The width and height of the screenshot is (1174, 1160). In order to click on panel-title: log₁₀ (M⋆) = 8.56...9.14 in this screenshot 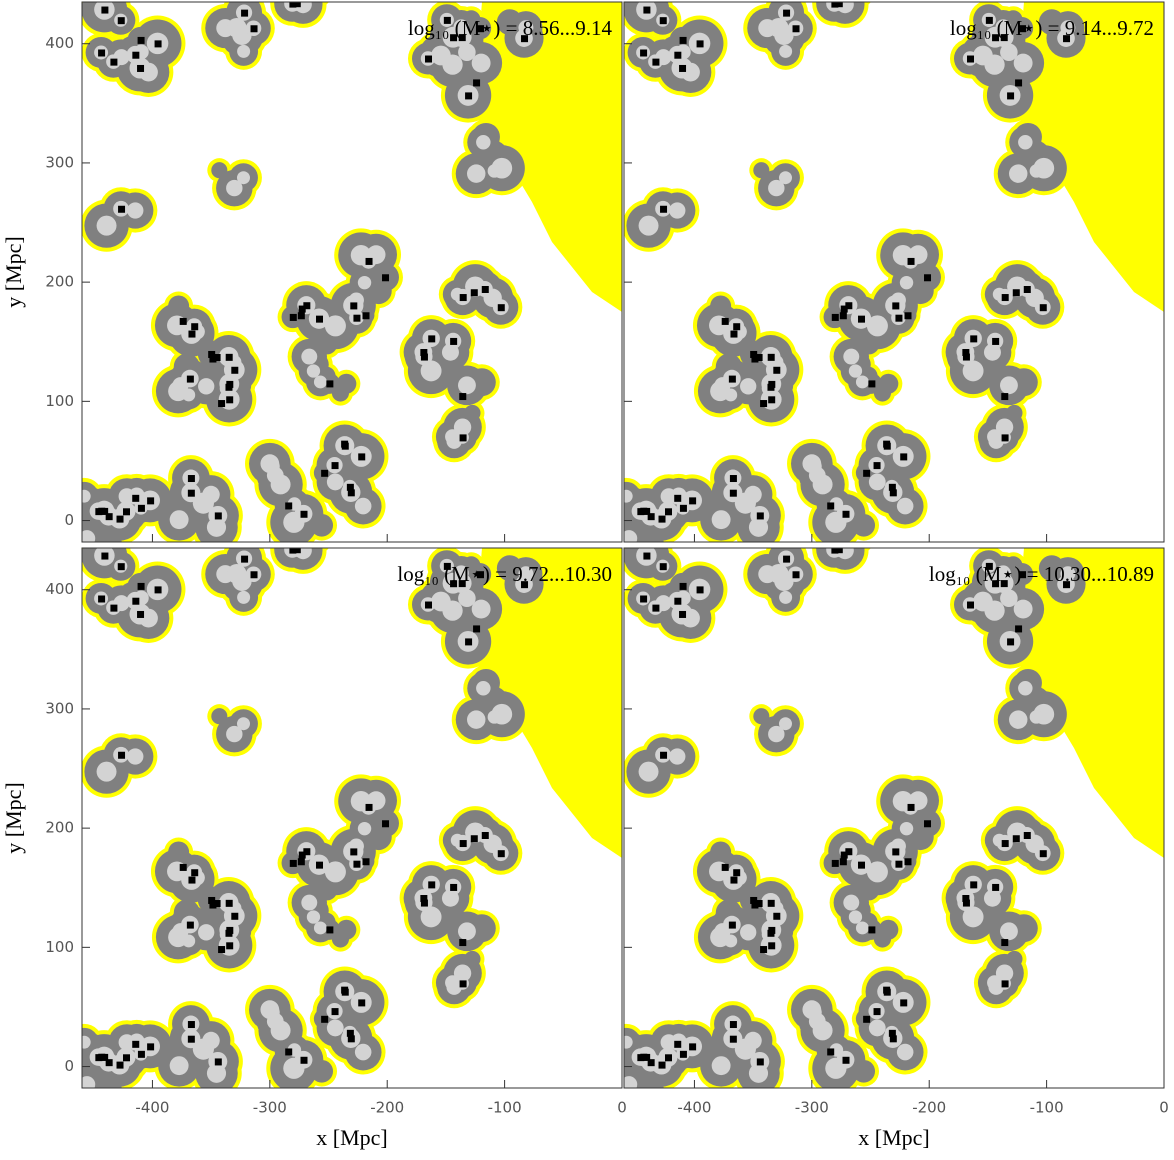, I will do `click(510, 28)`.